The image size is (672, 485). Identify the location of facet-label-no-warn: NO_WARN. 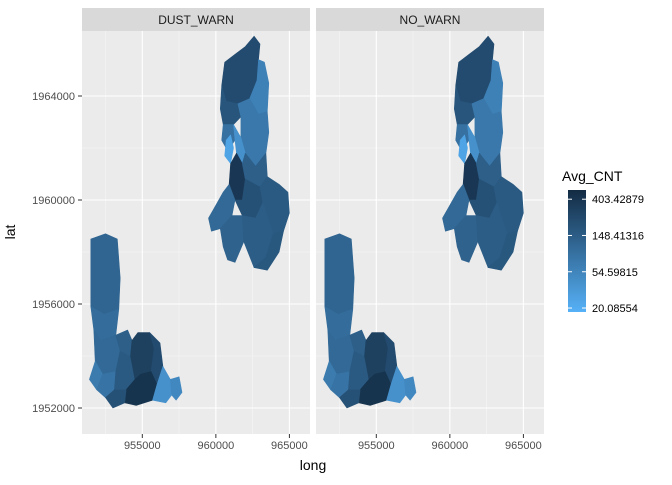
(430, 20).